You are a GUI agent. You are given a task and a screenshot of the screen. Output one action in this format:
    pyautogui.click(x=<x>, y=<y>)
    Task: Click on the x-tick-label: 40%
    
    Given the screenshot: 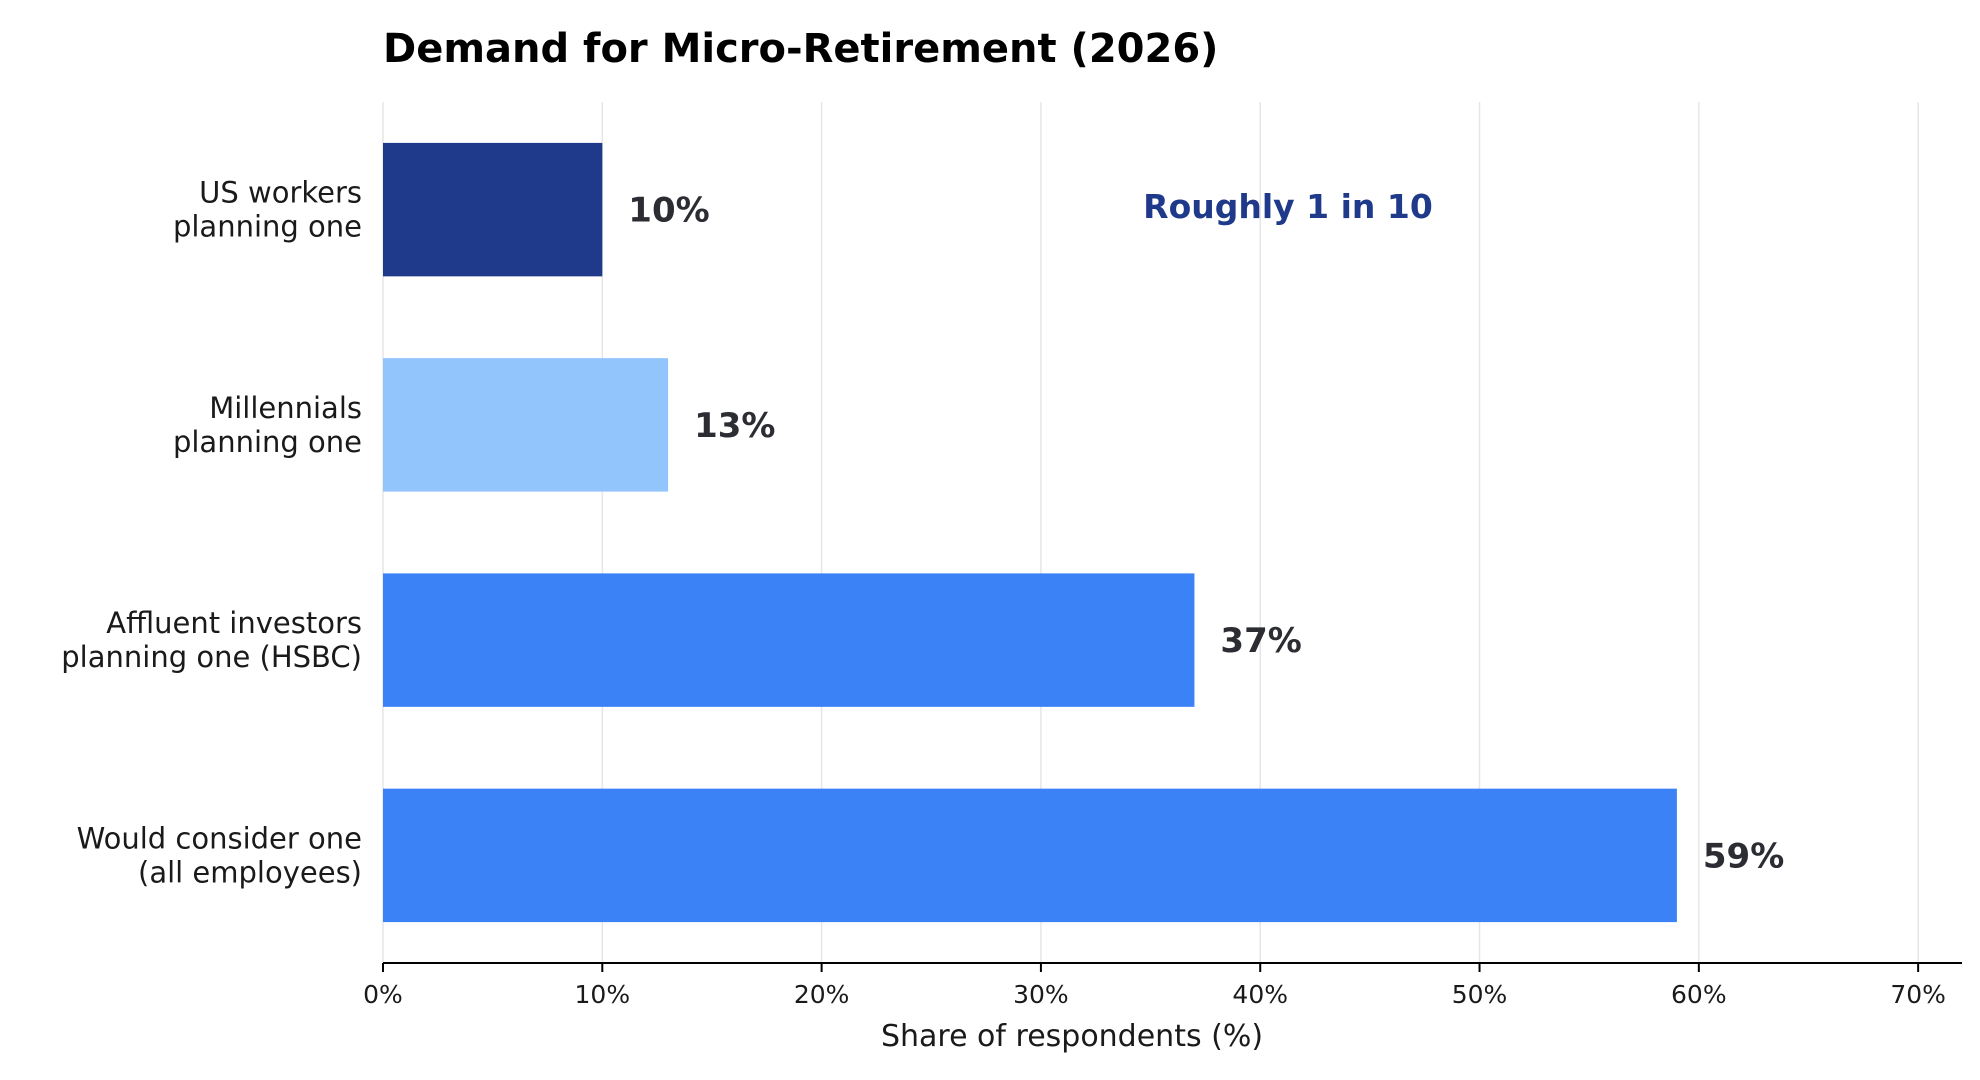 What is the action you would take?
    pyautogui.click(x=1260, y=994)
    